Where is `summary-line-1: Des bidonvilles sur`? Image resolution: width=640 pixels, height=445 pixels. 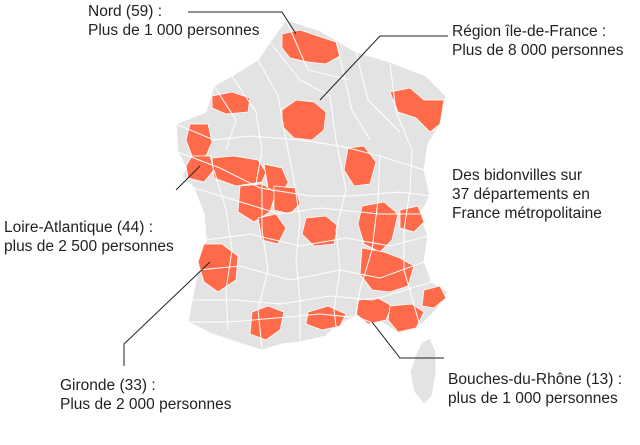 summary-line-1: Des bidonvilles sur is located at coordinates (517, 175).